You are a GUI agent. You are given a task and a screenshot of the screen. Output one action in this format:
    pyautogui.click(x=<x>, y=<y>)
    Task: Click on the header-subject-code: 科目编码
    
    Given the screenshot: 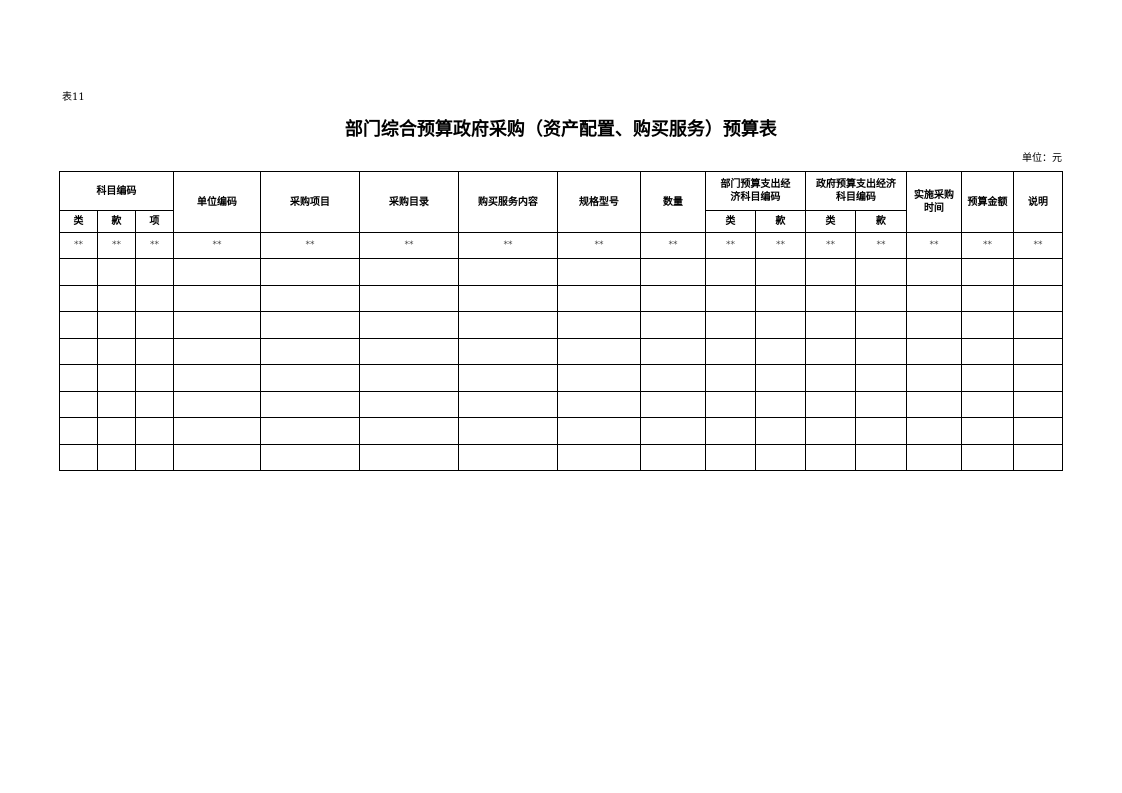 What is the action you would take?
    pyautogui.click(x=116, y=191)
    